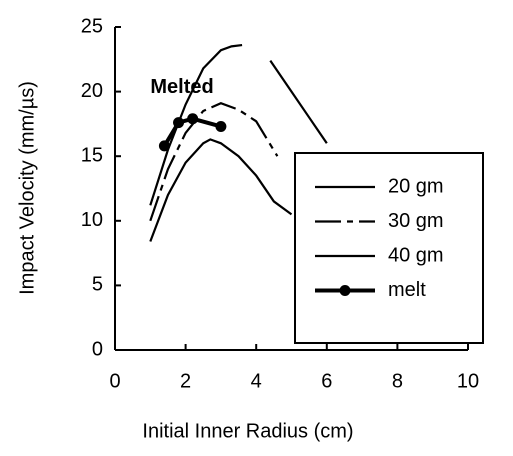  I want to click on x-tick-label: 10, so click(468, 381).